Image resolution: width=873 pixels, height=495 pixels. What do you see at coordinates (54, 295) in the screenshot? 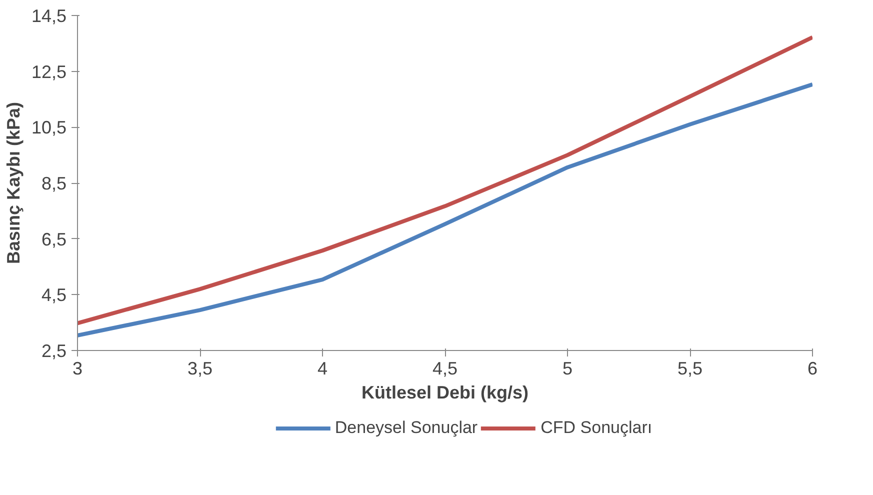
I see `y-tick-label: 4,5` at bounding box center [54, 295].